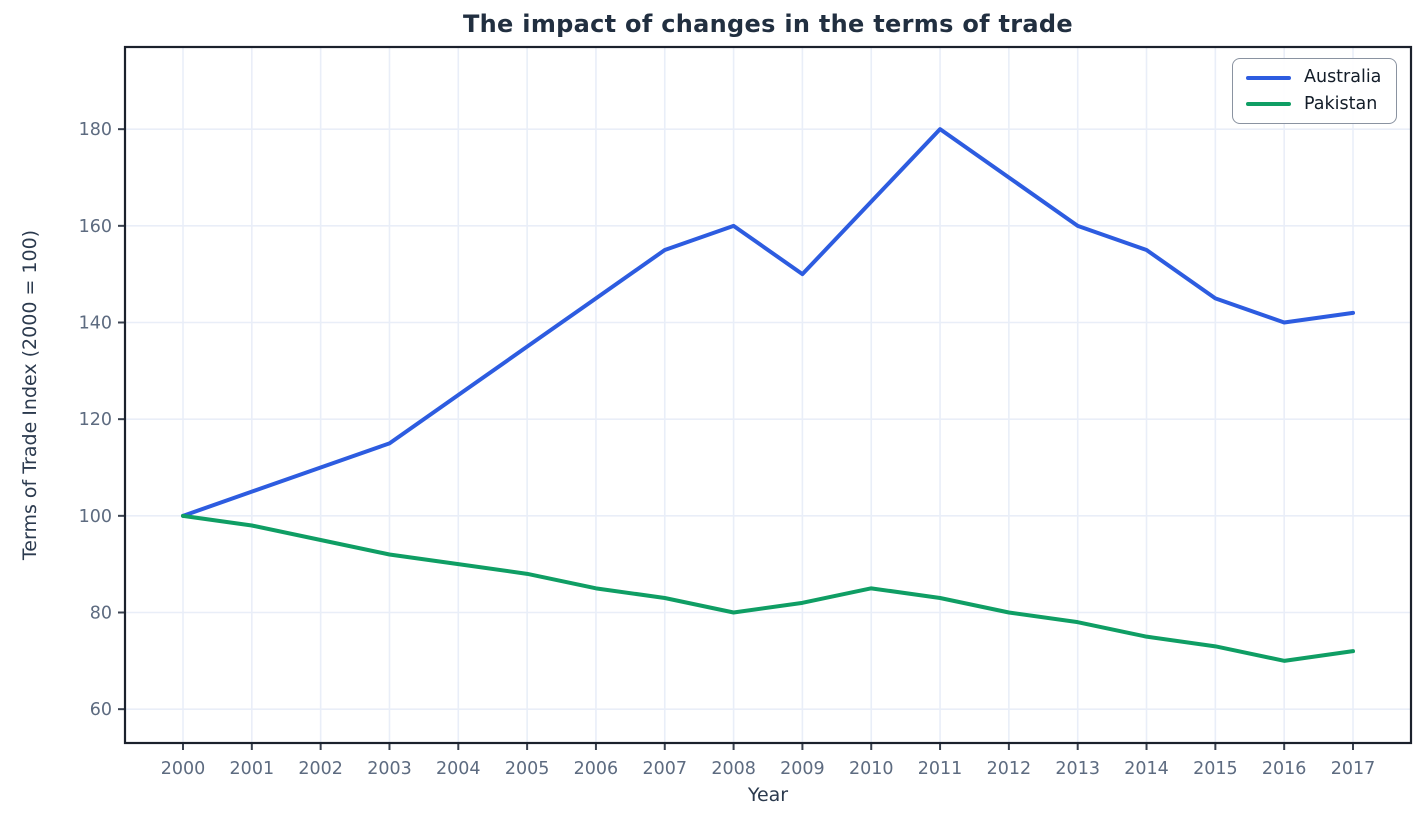  I want to click on y-tick-label: 160, so click(95, 227).